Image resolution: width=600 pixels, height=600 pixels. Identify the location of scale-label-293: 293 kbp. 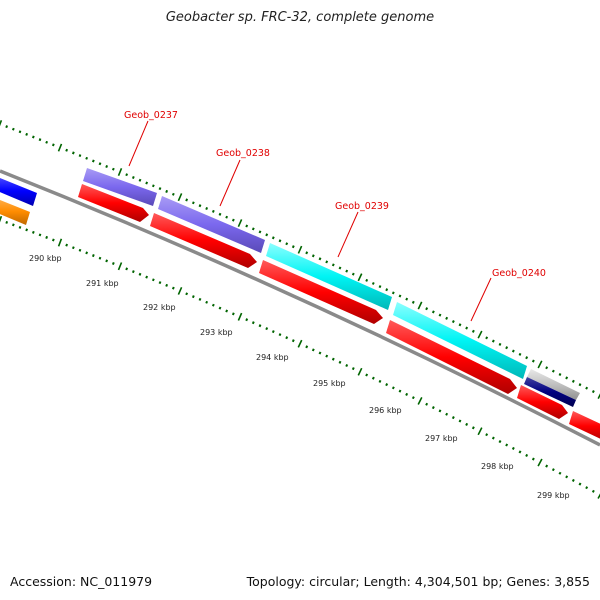
(216, 332).